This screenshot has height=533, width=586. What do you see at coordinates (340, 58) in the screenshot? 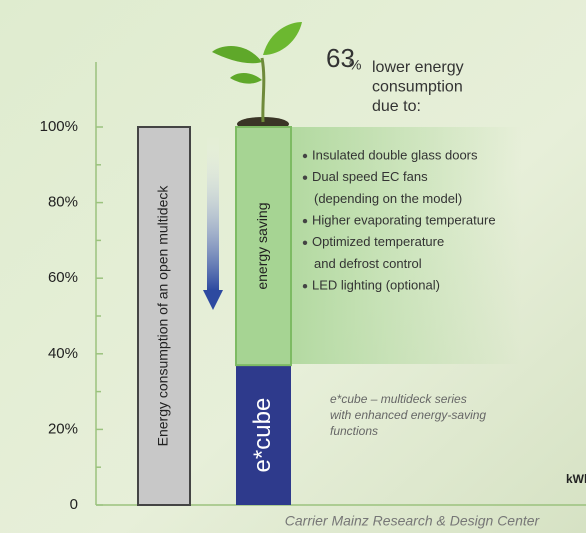
I see `headline-value: 63` at bounding box center [340, 58].